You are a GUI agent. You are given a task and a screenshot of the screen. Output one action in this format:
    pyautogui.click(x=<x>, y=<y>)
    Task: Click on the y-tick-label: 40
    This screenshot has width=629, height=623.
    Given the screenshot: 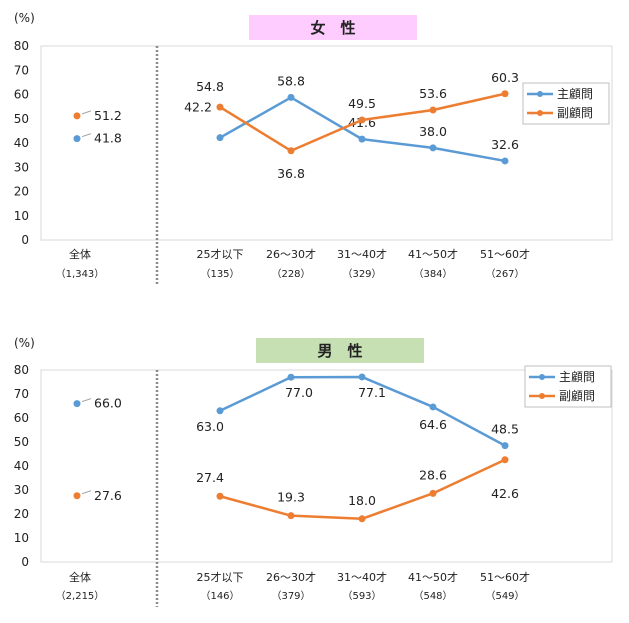 What is the action you would take?
    pyautogui.click(x=21, y=143)
    